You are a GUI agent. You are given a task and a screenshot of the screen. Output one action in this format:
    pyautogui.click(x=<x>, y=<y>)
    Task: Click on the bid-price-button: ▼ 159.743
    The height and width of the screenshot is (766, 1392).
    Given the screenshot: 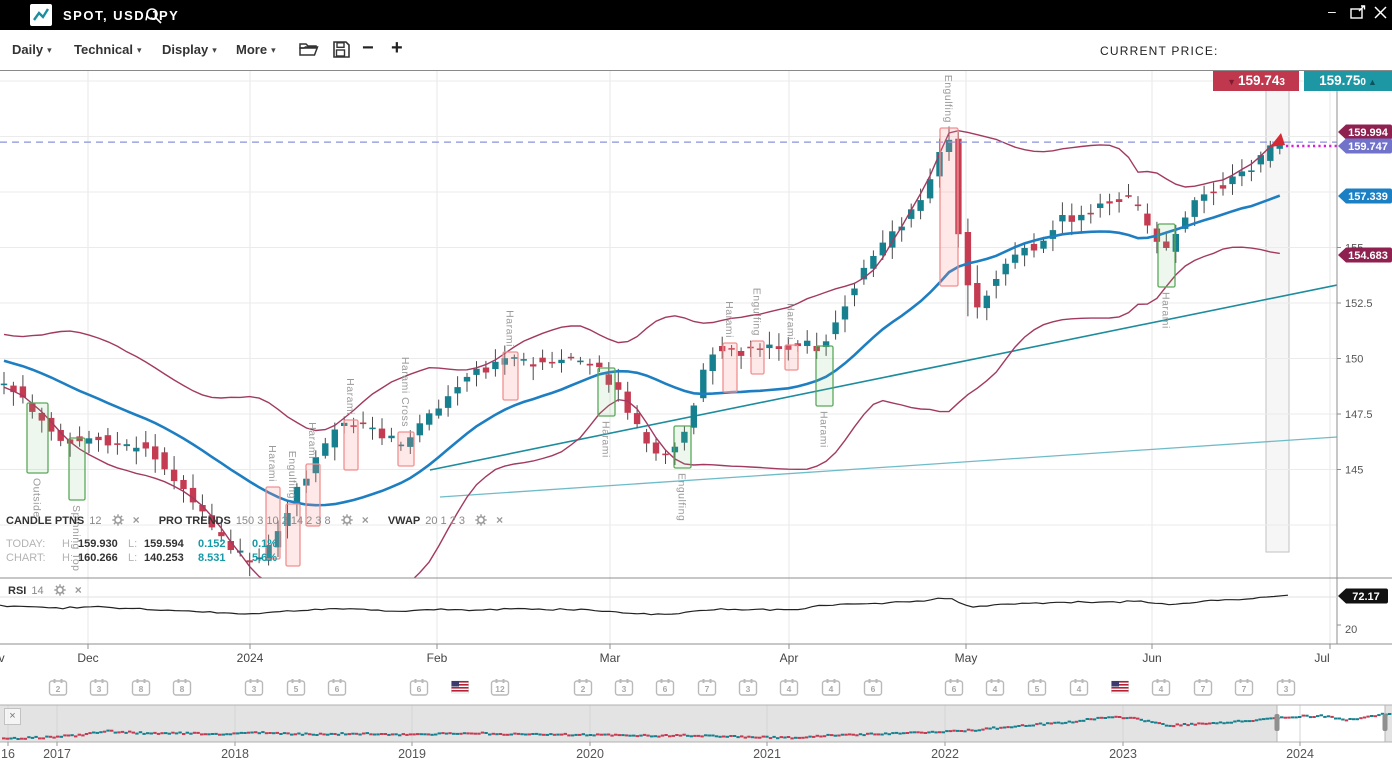 What is the action you would take?
    pyautogui.click(x=1256, y=81)
    